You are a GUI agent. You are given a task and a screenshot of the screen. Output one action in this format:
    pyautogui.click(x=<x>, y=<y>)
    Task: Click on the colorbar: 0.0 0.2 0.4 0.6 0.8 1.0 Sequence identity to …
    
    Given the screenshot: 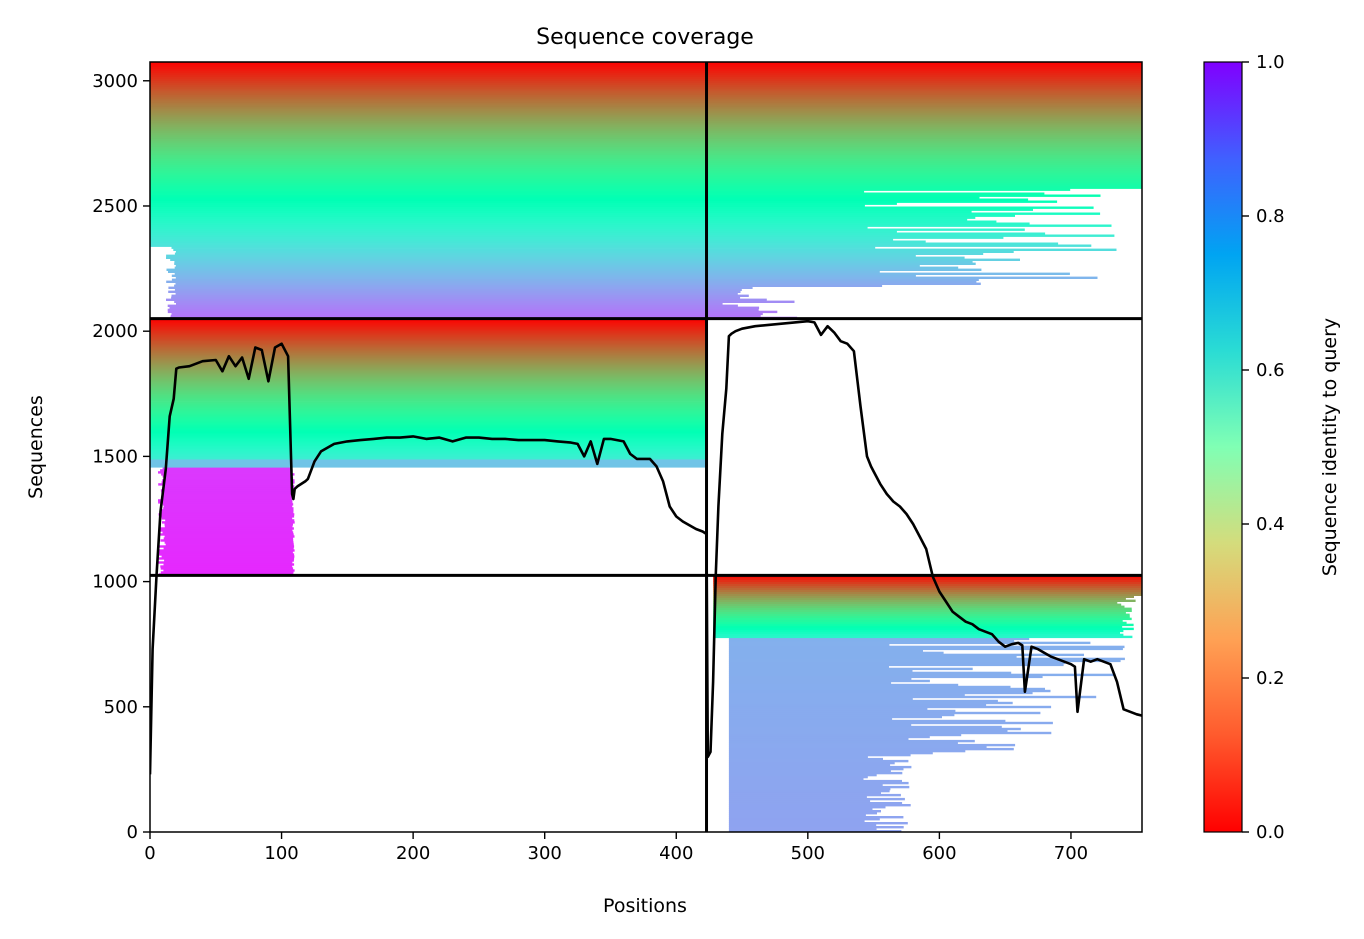 What is the action you would take?
    pyautogui.click(x=1272, y=447)
    